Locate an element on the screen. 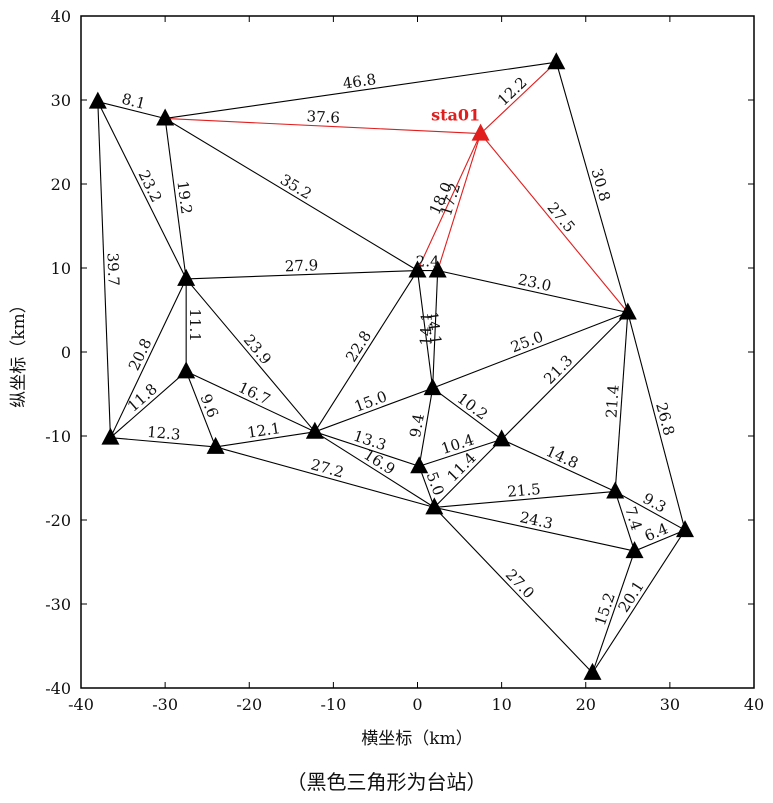 This screenshot has height=803, width=773. highlight-station-marker is located at coordinates (480, 132).